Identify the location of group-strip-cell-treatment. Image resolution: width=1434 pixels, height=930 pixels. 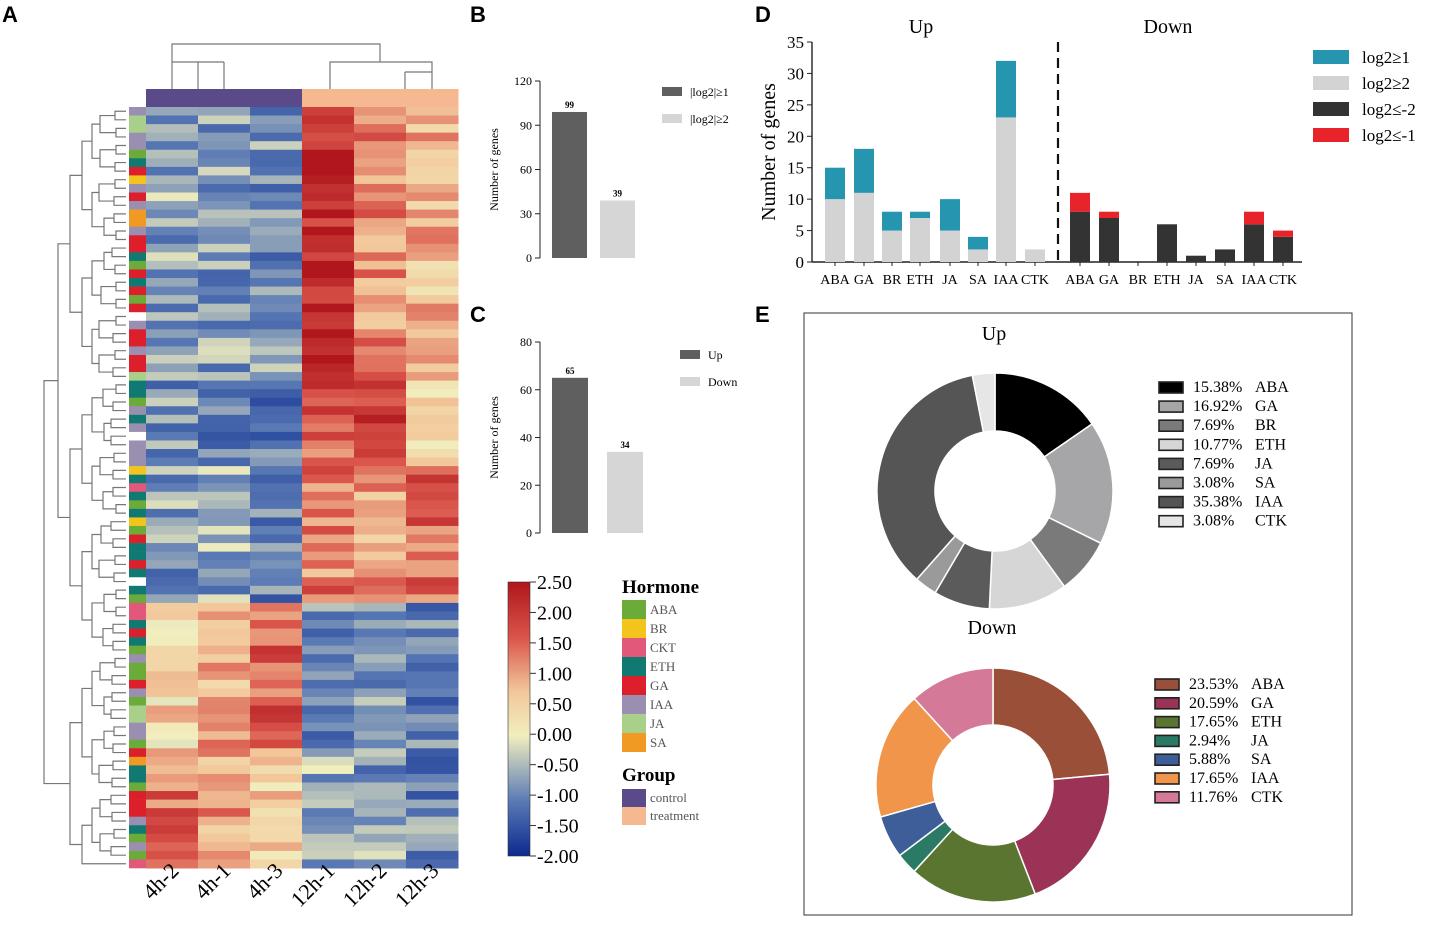
(432, 98).